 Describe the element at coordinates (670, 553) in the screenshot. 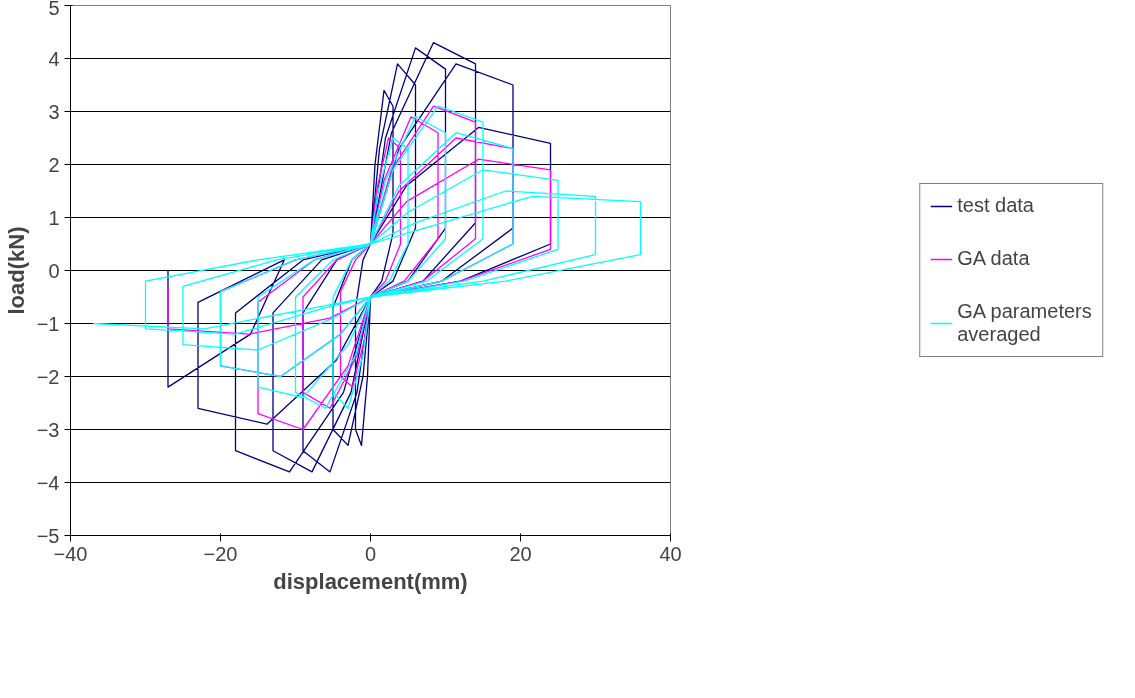

I see `x-tick-label: 40` at that location.